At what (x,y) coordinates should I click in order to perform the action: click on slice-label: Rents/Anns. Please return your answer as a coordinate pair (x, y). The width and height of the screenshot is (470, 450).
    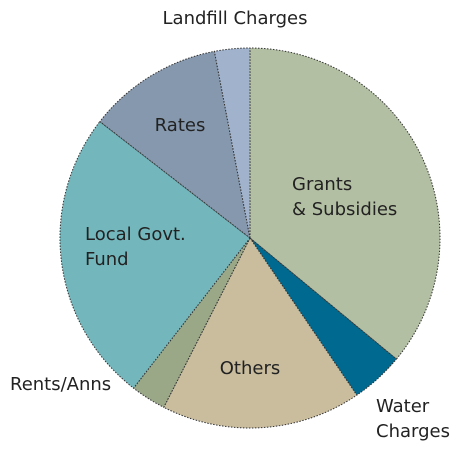
    Looking at the image, I should click on (60, 384).